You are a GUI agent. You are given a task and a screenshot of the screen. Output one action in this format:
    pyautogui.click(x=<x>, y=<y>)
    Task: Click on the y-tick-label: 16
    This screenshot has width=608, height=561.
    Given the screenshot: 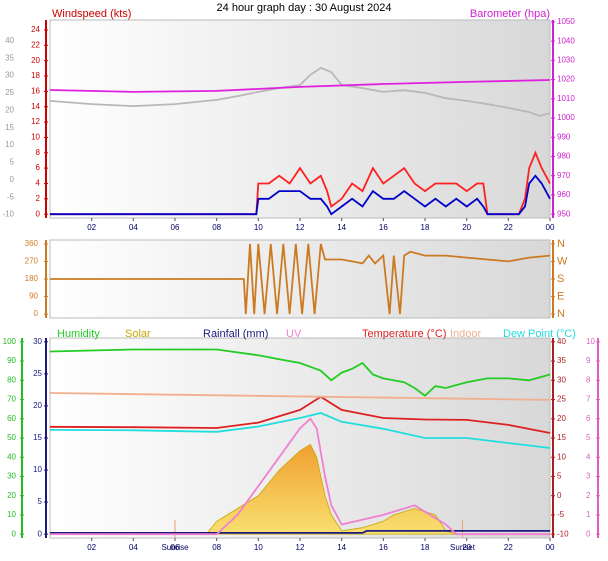 What is the action you would take?
    pyautogui.click(x=35, y=90)
    